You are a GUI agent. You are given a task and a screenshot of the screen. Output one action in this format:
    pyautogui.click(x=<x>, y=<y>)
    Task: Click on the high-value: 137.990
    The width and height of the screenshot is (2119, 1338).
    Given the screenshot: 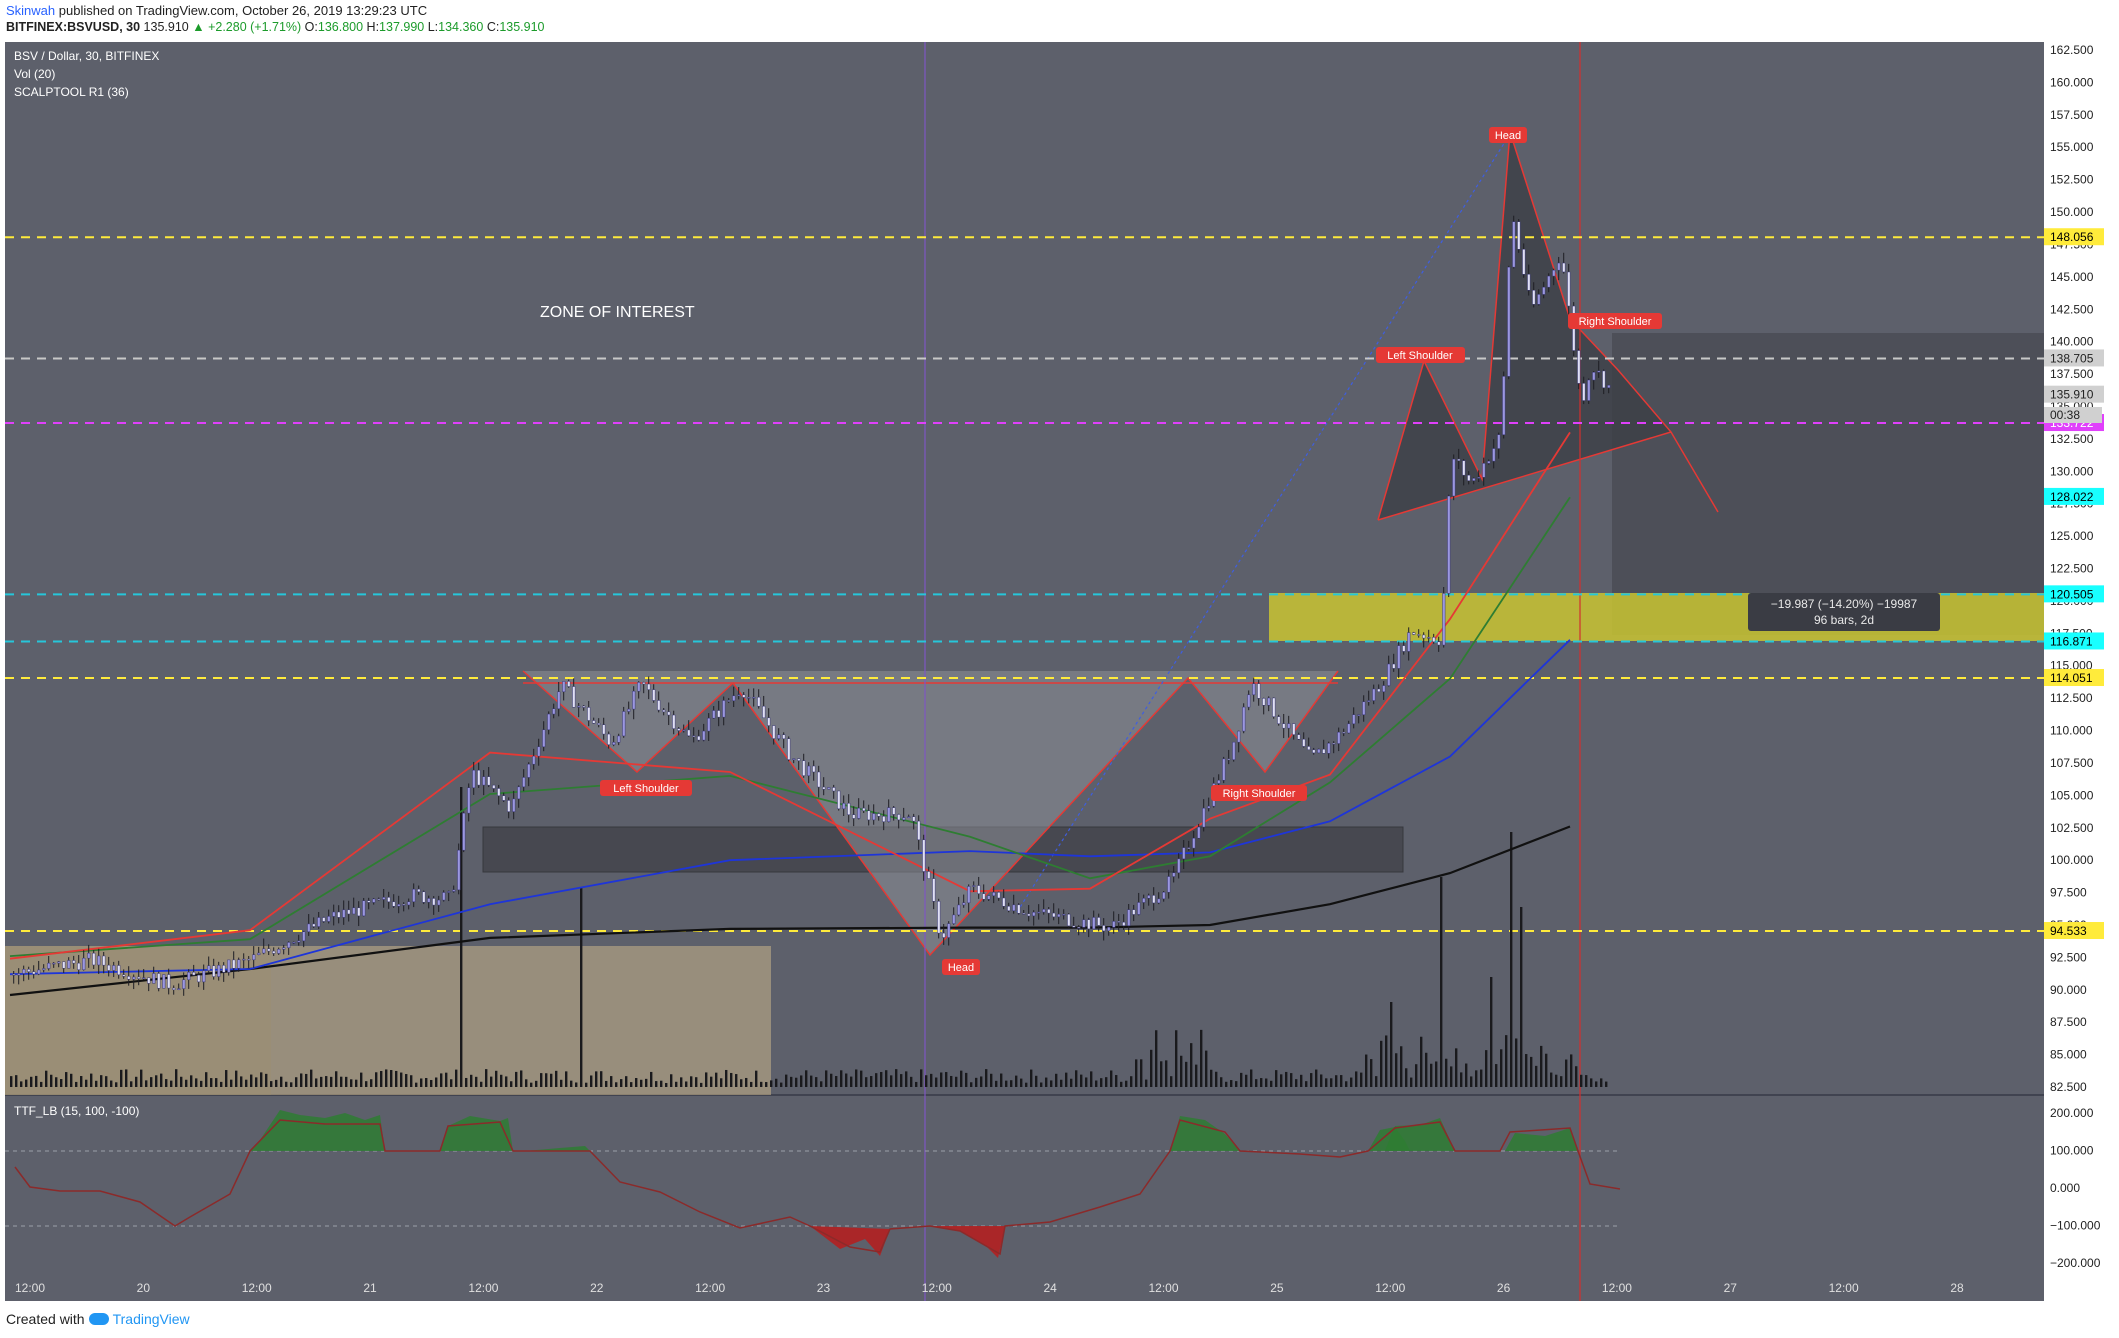 What is the action you would take?
    pyautogui.click(x=402, y=27)
    